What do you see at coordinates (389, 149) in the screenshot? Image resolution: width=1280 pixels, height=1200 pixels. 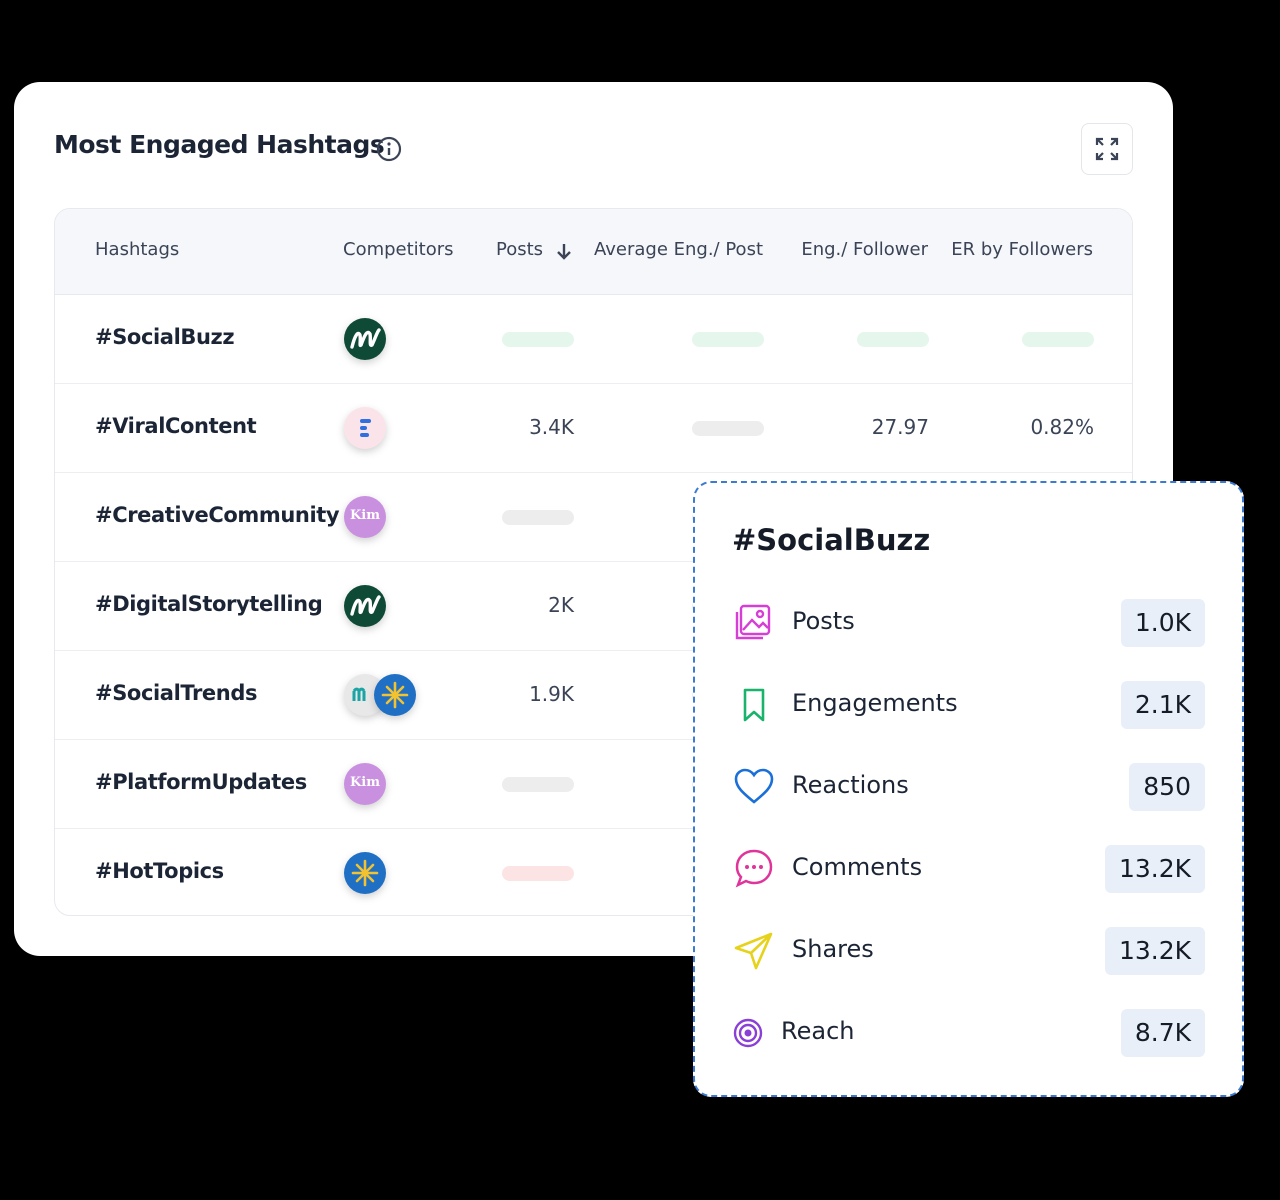 I see `info-icon` at bounding box center [389, 149].